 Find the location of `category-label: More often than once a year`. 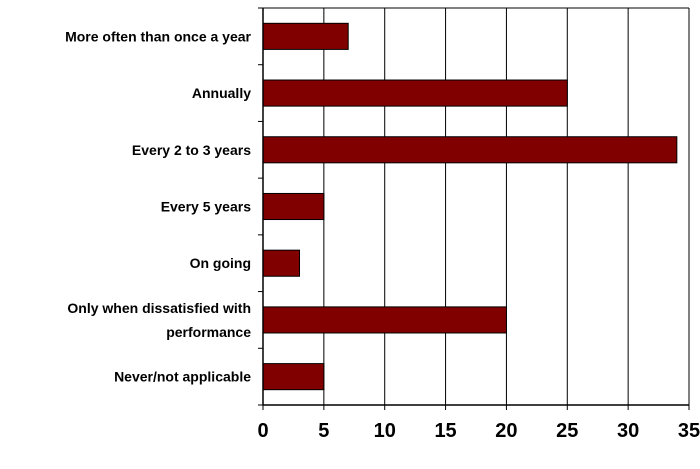

category-label: More often than once a year is located at coordinates (158, 36).